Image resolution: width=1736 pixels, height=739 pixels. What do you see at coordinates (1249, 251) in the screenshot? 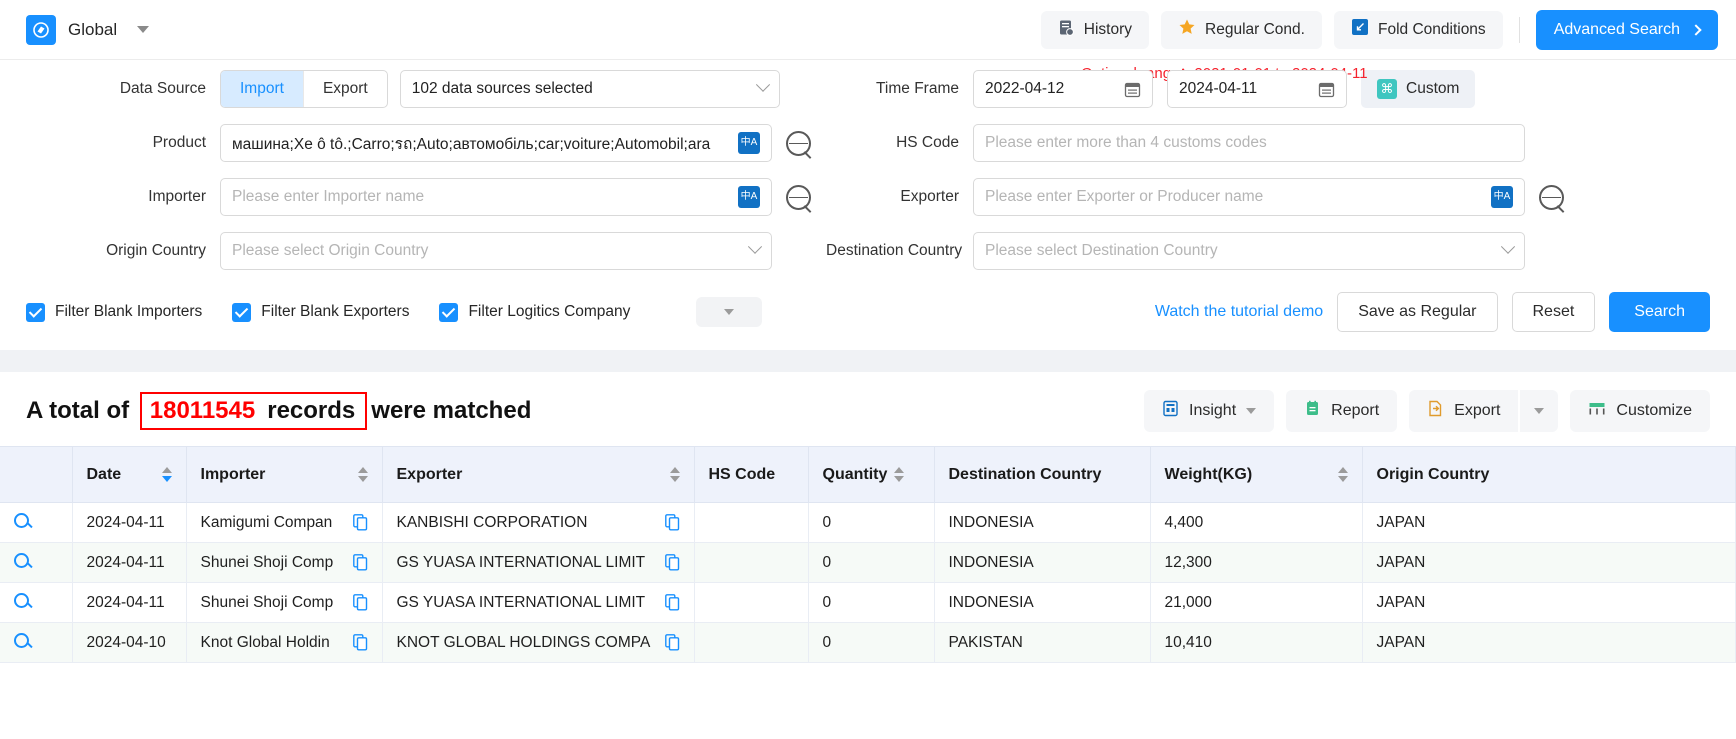
I see `destination-country-select: Please select Destination Country` at bounding box center [1249, 251].